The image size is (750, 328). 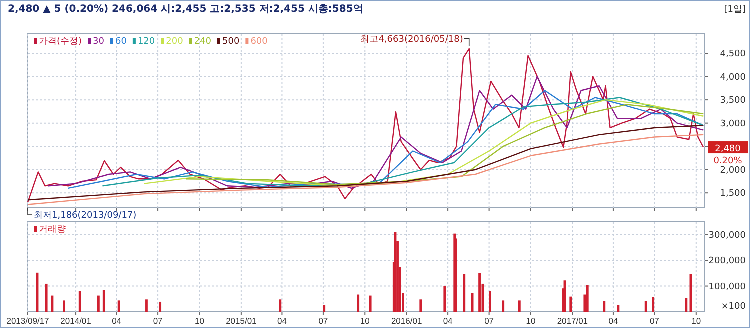 I want to click on text: 0.20%, so click(x=728, y=161).